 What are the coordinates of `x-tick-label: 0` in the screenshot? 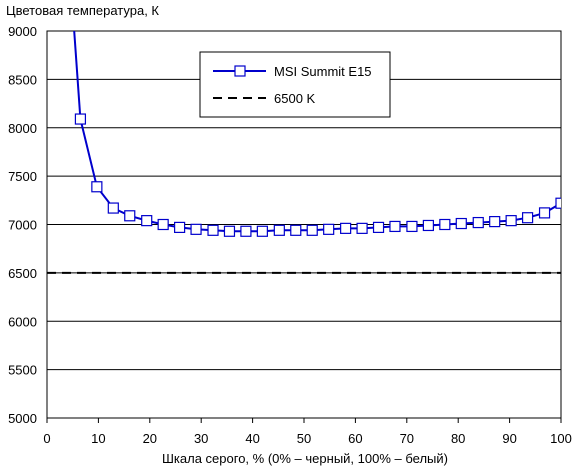 It's located at (46, 438).